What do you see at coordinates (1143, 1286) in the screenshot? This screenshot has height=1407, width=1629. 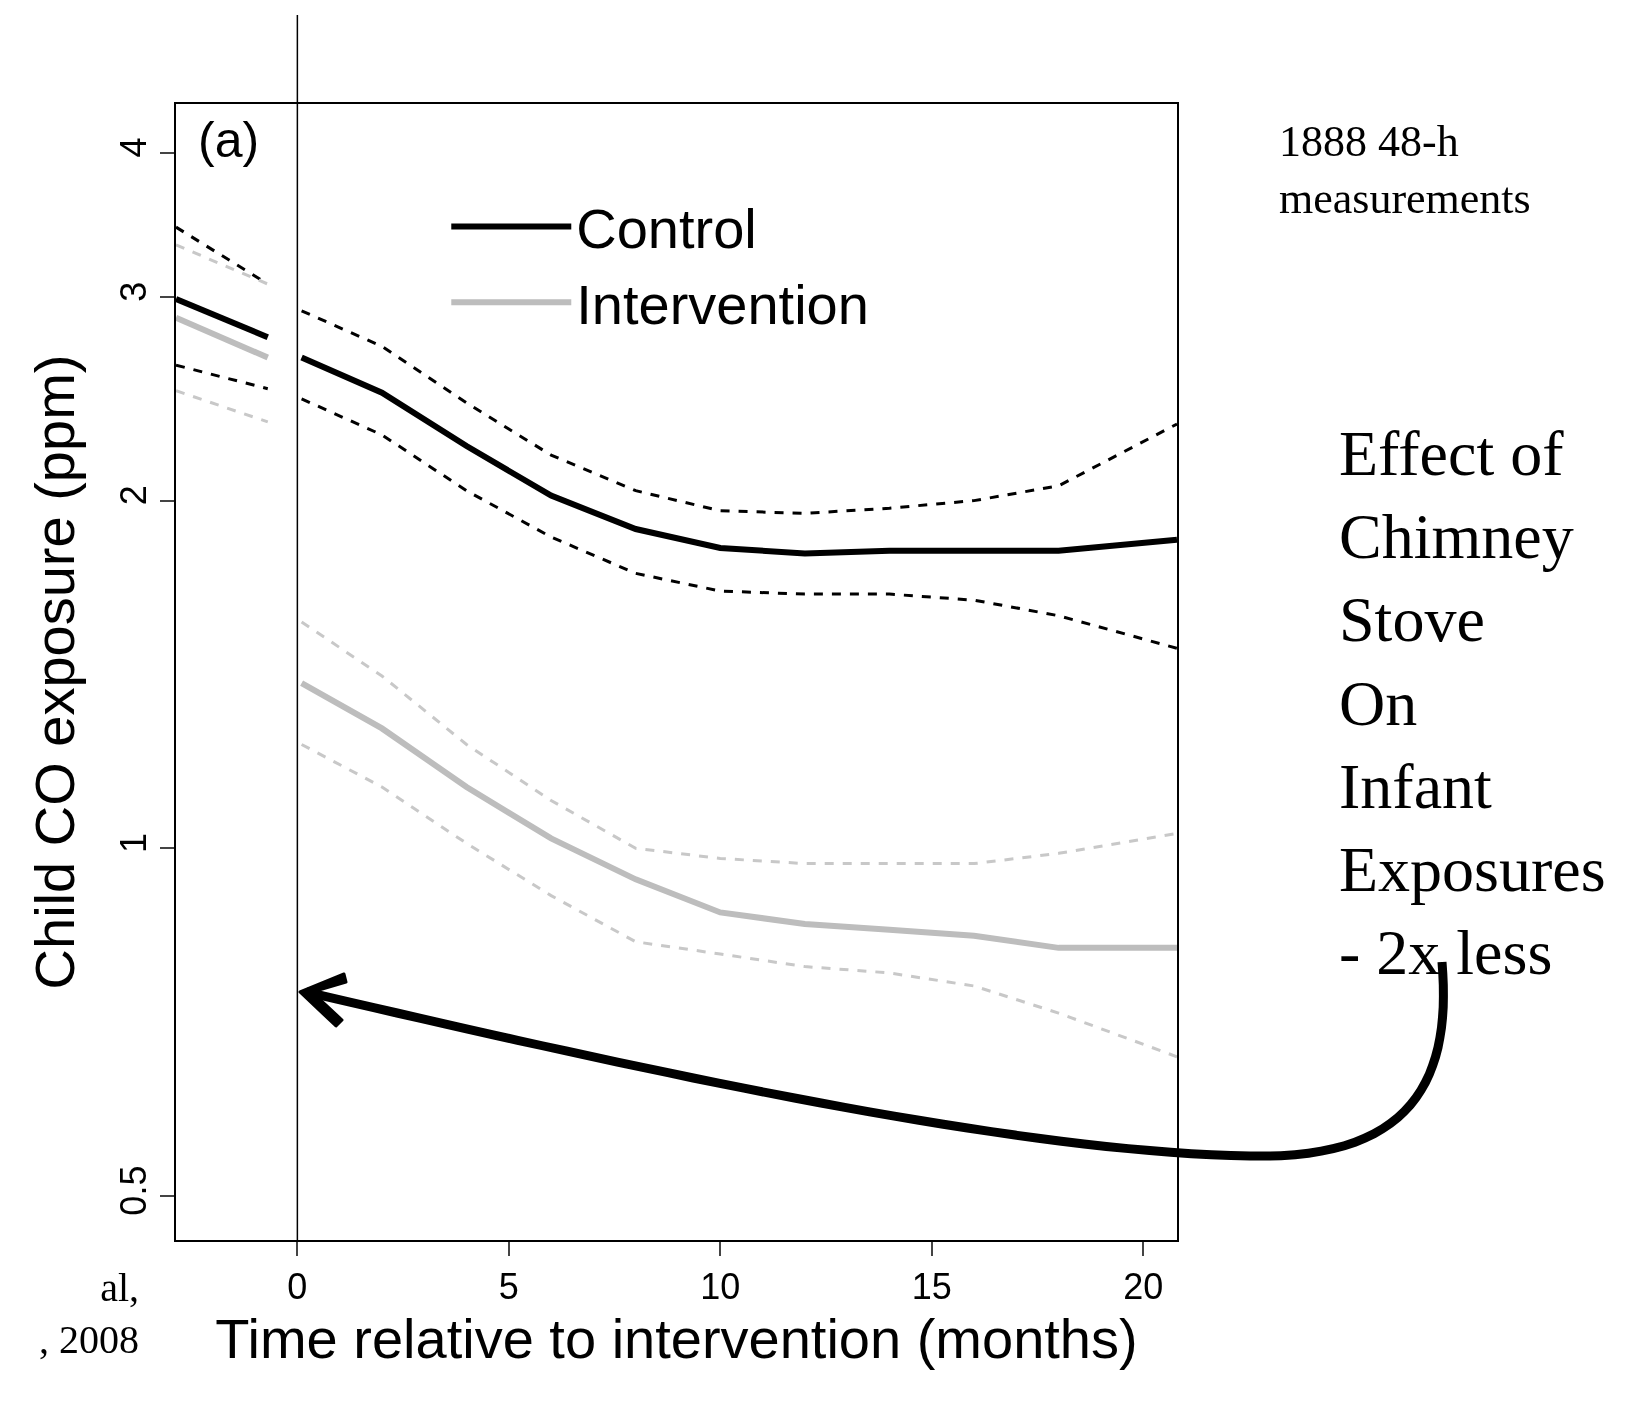 I see `x-tick-label: 20` at bounding box center [1143, 1286].